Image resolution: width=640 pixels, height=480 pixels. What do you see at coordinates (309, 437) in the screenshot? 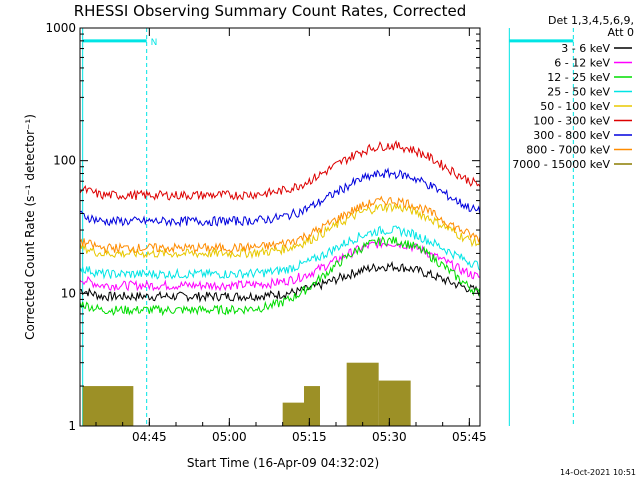
I see `x-tick-label-2: 05:15` at bounding box center [309, 437].